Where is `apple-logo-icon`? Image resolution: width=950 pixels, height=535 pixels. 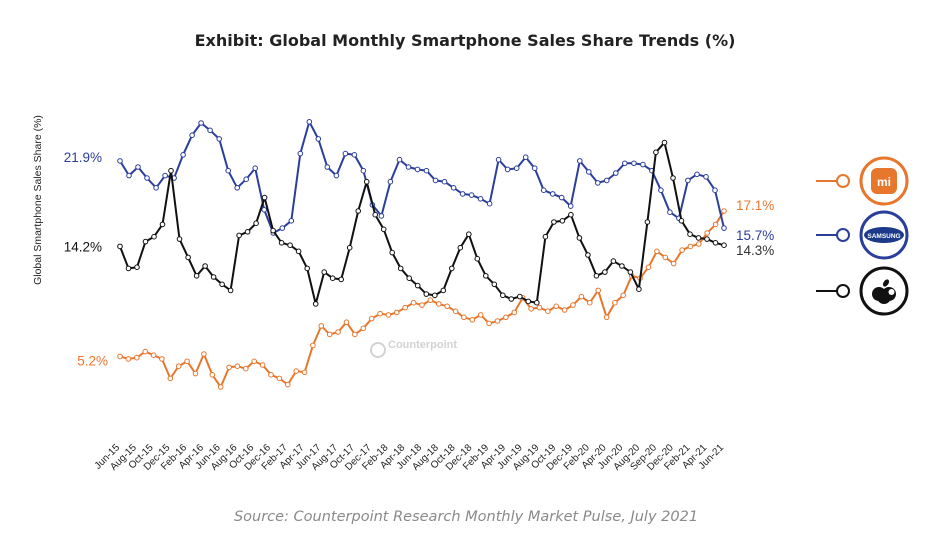 apple-logo-icon is located at coordinates (884, 291).